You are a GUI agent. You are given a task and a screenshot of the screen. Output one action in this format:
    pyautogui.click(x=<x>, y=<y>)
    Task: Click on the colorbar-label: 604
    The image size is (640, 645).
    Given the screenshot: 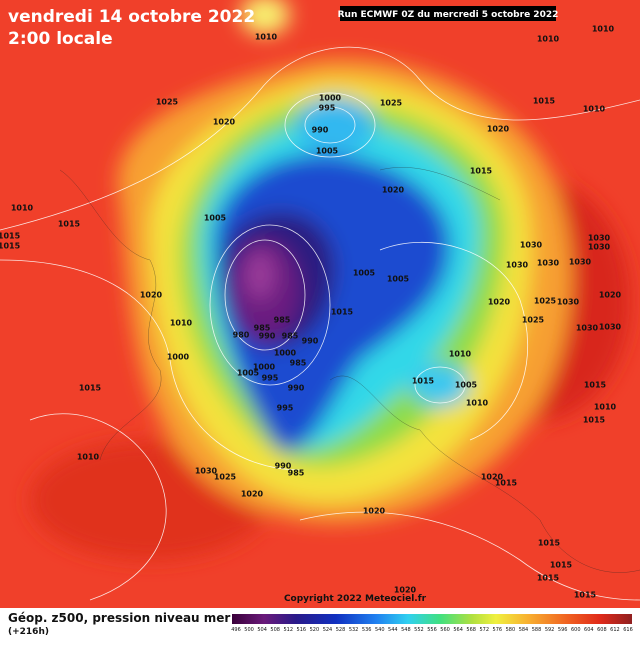 What is the action you would take?
    pyautogui.click(x=589, y=630)
    